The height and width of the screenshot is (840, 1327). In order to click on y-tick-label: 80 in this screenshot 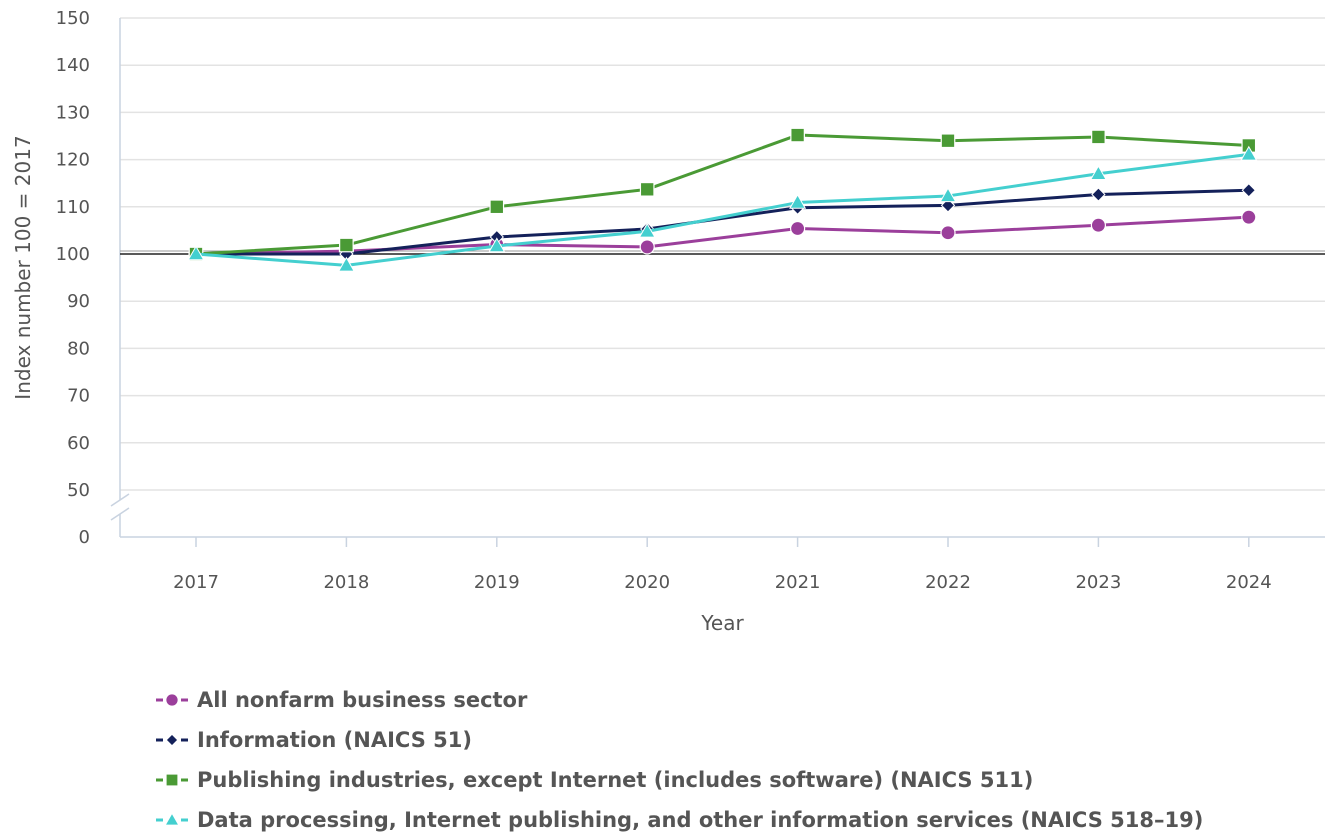, I will do `click(78, 348)`.